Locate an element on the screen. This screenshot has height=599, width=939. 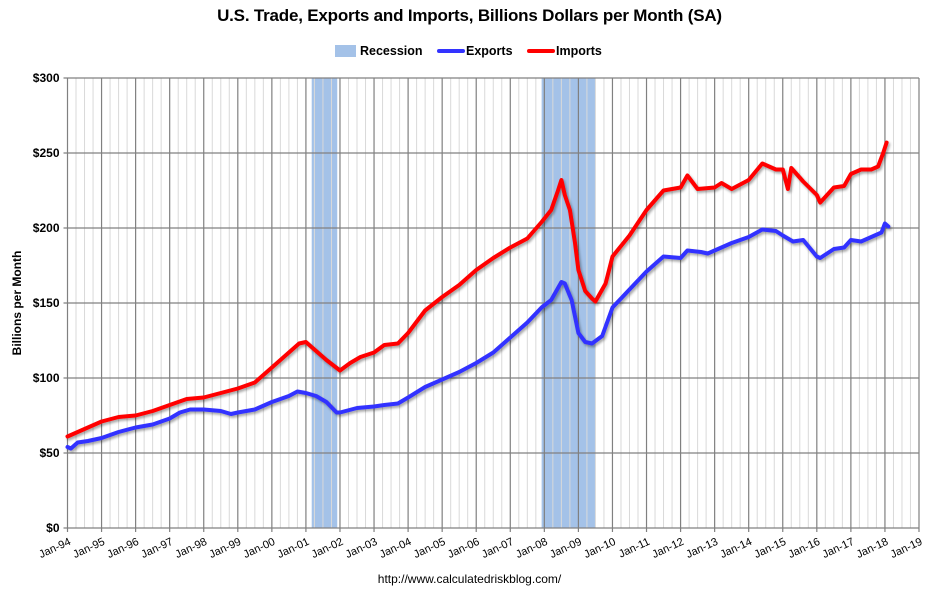
y-tick-label: $200 is located at coordinates (46, 228).